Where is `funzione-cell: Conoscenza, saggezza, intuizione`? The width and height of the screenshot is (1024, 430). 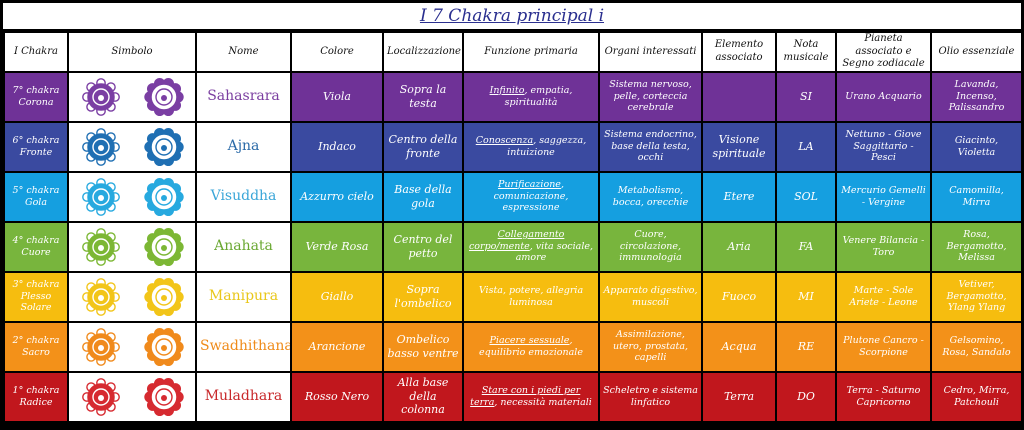 funzione-cell: Conoscenza, saggezza, intuizione is located at coordinates (531, 146).